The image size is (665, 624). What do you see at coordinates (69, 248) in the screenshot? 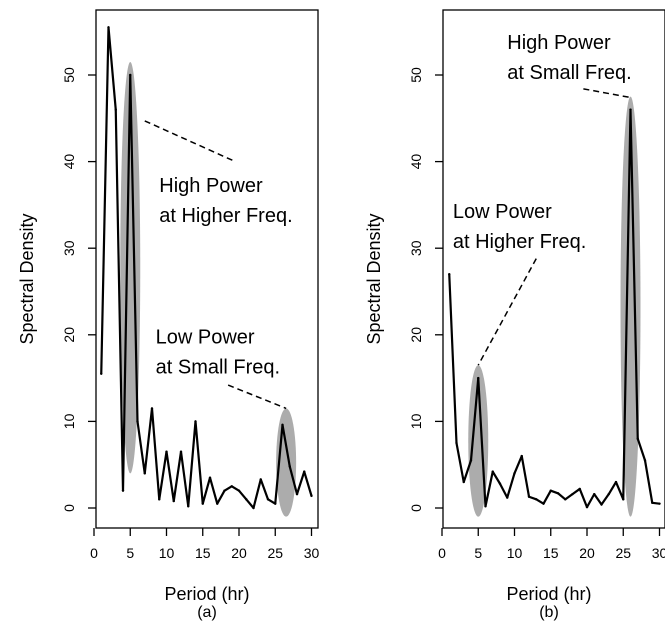
I see `y-tick-label: 30` at bounding box center [69, 248].